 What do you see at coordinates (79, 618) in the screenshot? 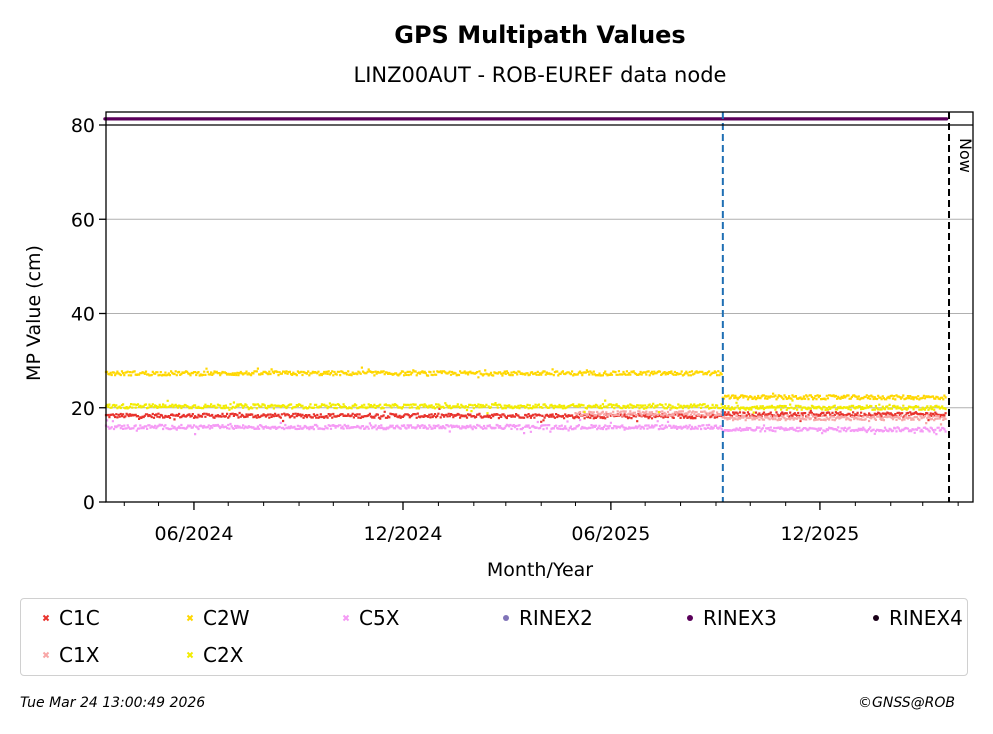
I see `legend-label-c1c: C1C` at bounding box center [79, 618].